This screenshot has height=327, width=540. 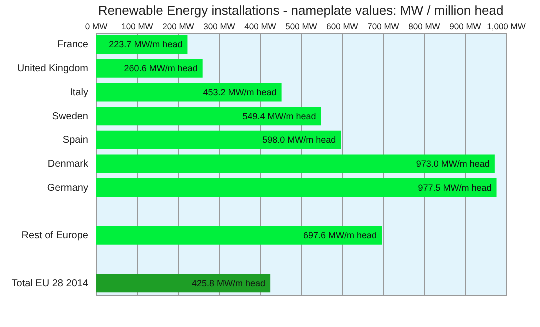 I want to click on x-tick-label: 900 MW, so click(x=466, y=27).